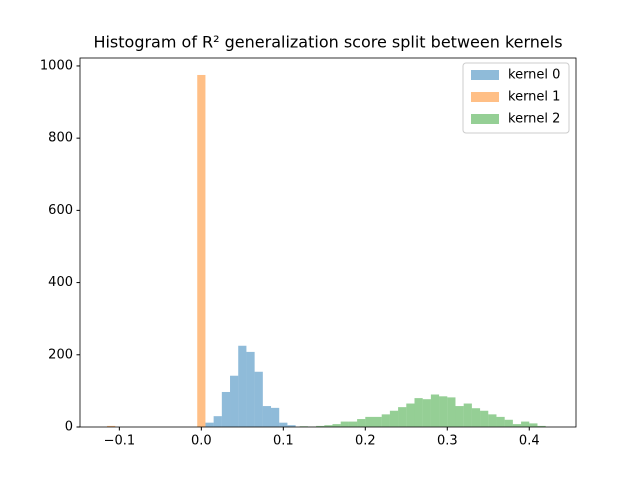  I want to click on x-tick-label: −0.1, so click(120, 441).